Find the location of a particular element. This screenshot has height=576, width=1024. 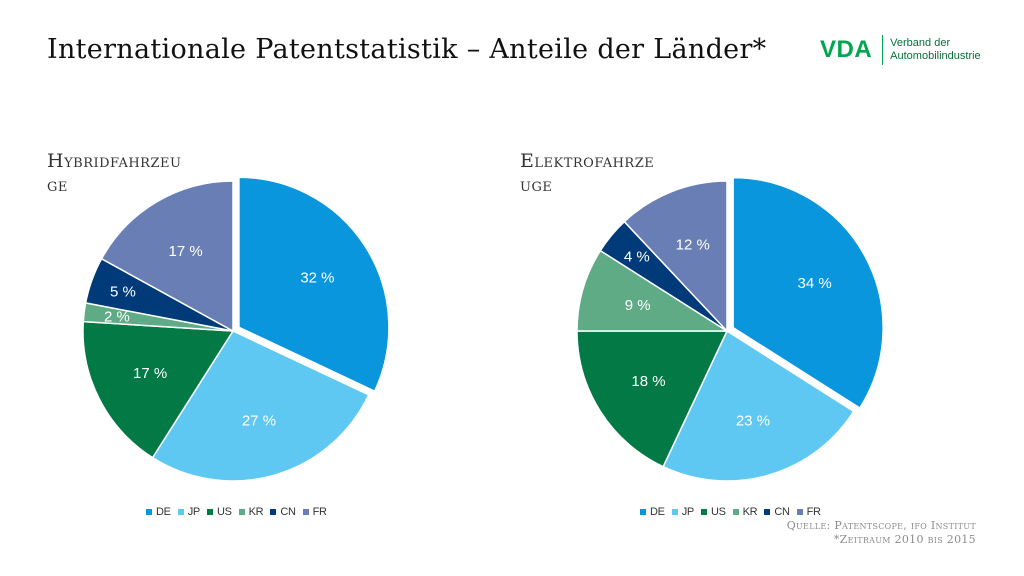

pie-elektro-label-jp: 23 % is located at coordinates (753, 420).